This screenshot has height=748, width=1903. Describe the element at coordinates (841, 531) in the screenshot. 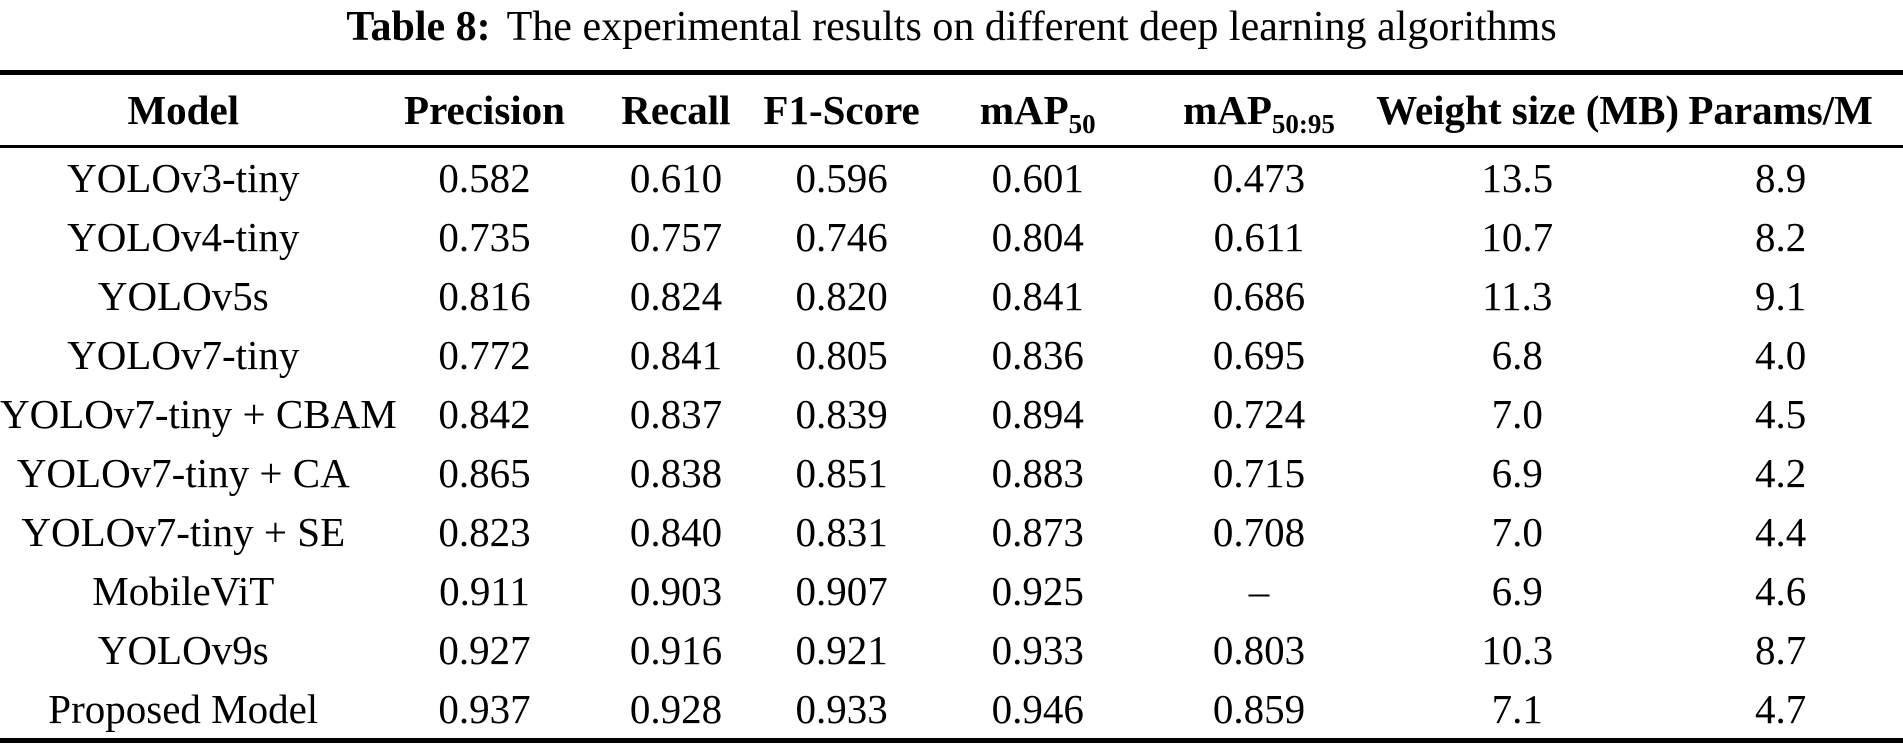

I see `value-cell: 0.831` at that location.